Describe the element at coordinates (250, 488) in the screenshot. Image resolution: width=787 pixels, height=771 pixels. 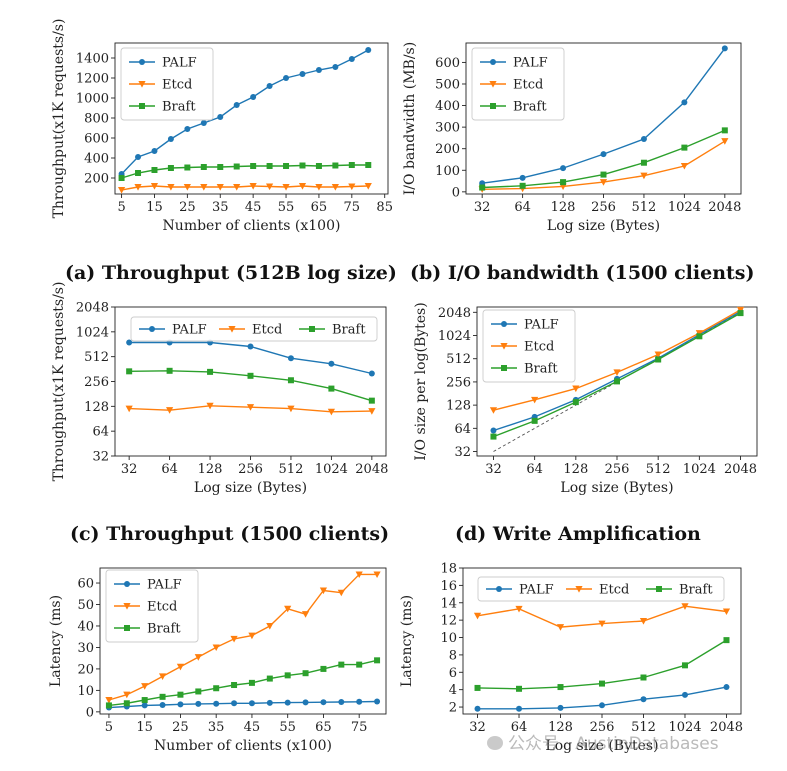
I see `x-axis-label: Log size (Bytes)` at that location.